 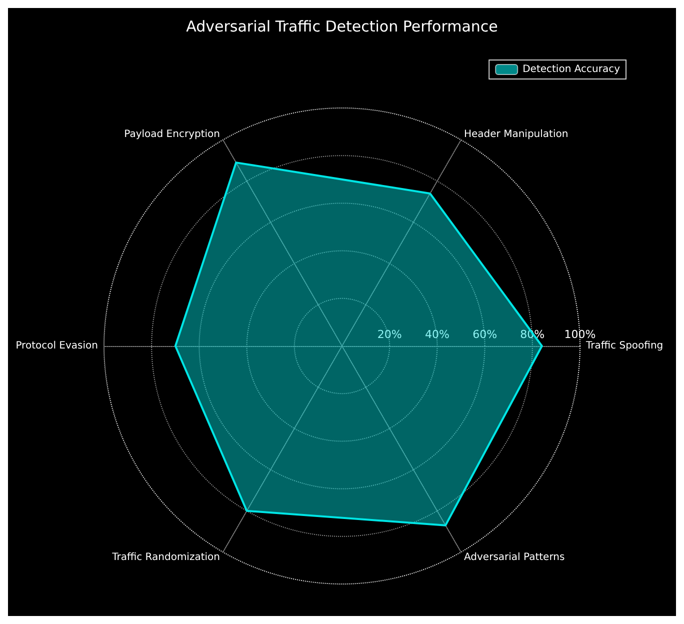 I want to click on spoke-label: Protocol Evasion, so click(x=57, y=346).